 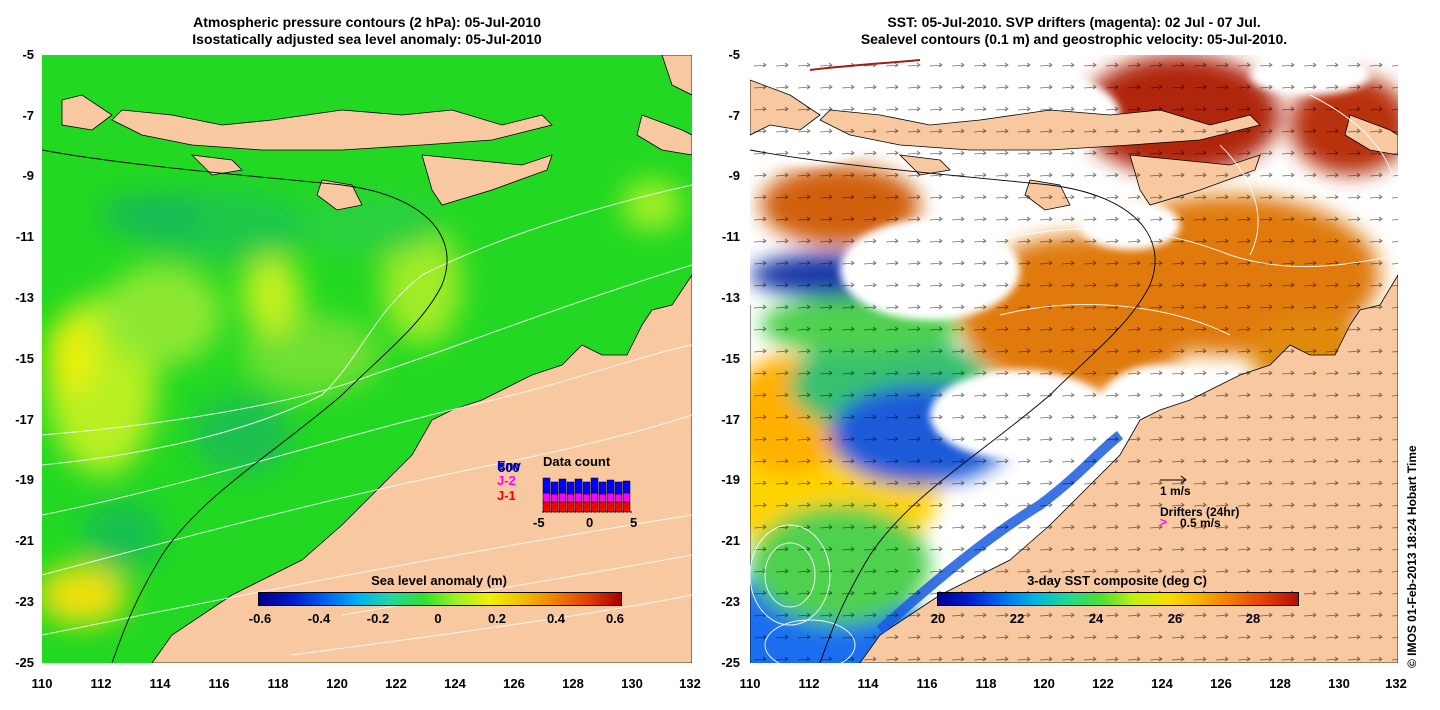 What do you see at coordinates (539, 522) in the screenshot?
I see `data-count-x-label: -5` at bounding box center [539, 522].